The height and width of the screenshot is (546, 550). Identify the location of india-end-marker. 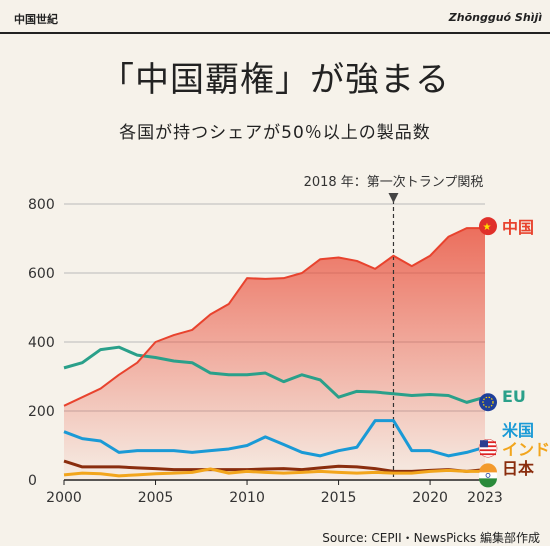
(488, 475).